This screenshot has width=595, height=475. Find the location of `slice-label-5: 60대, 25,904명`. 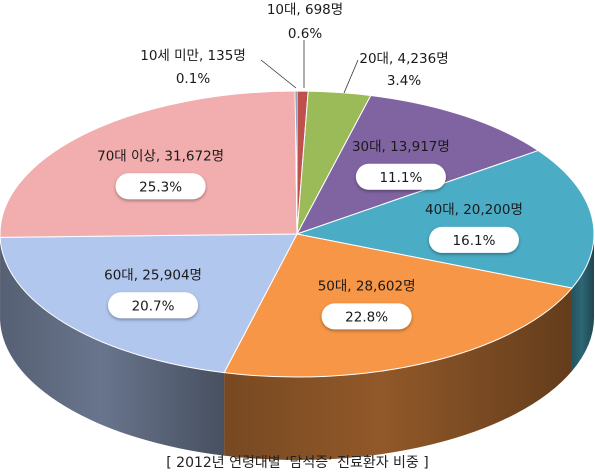

slice-label-5: 60대, 25,904명 is located at coordinates (153, 275).